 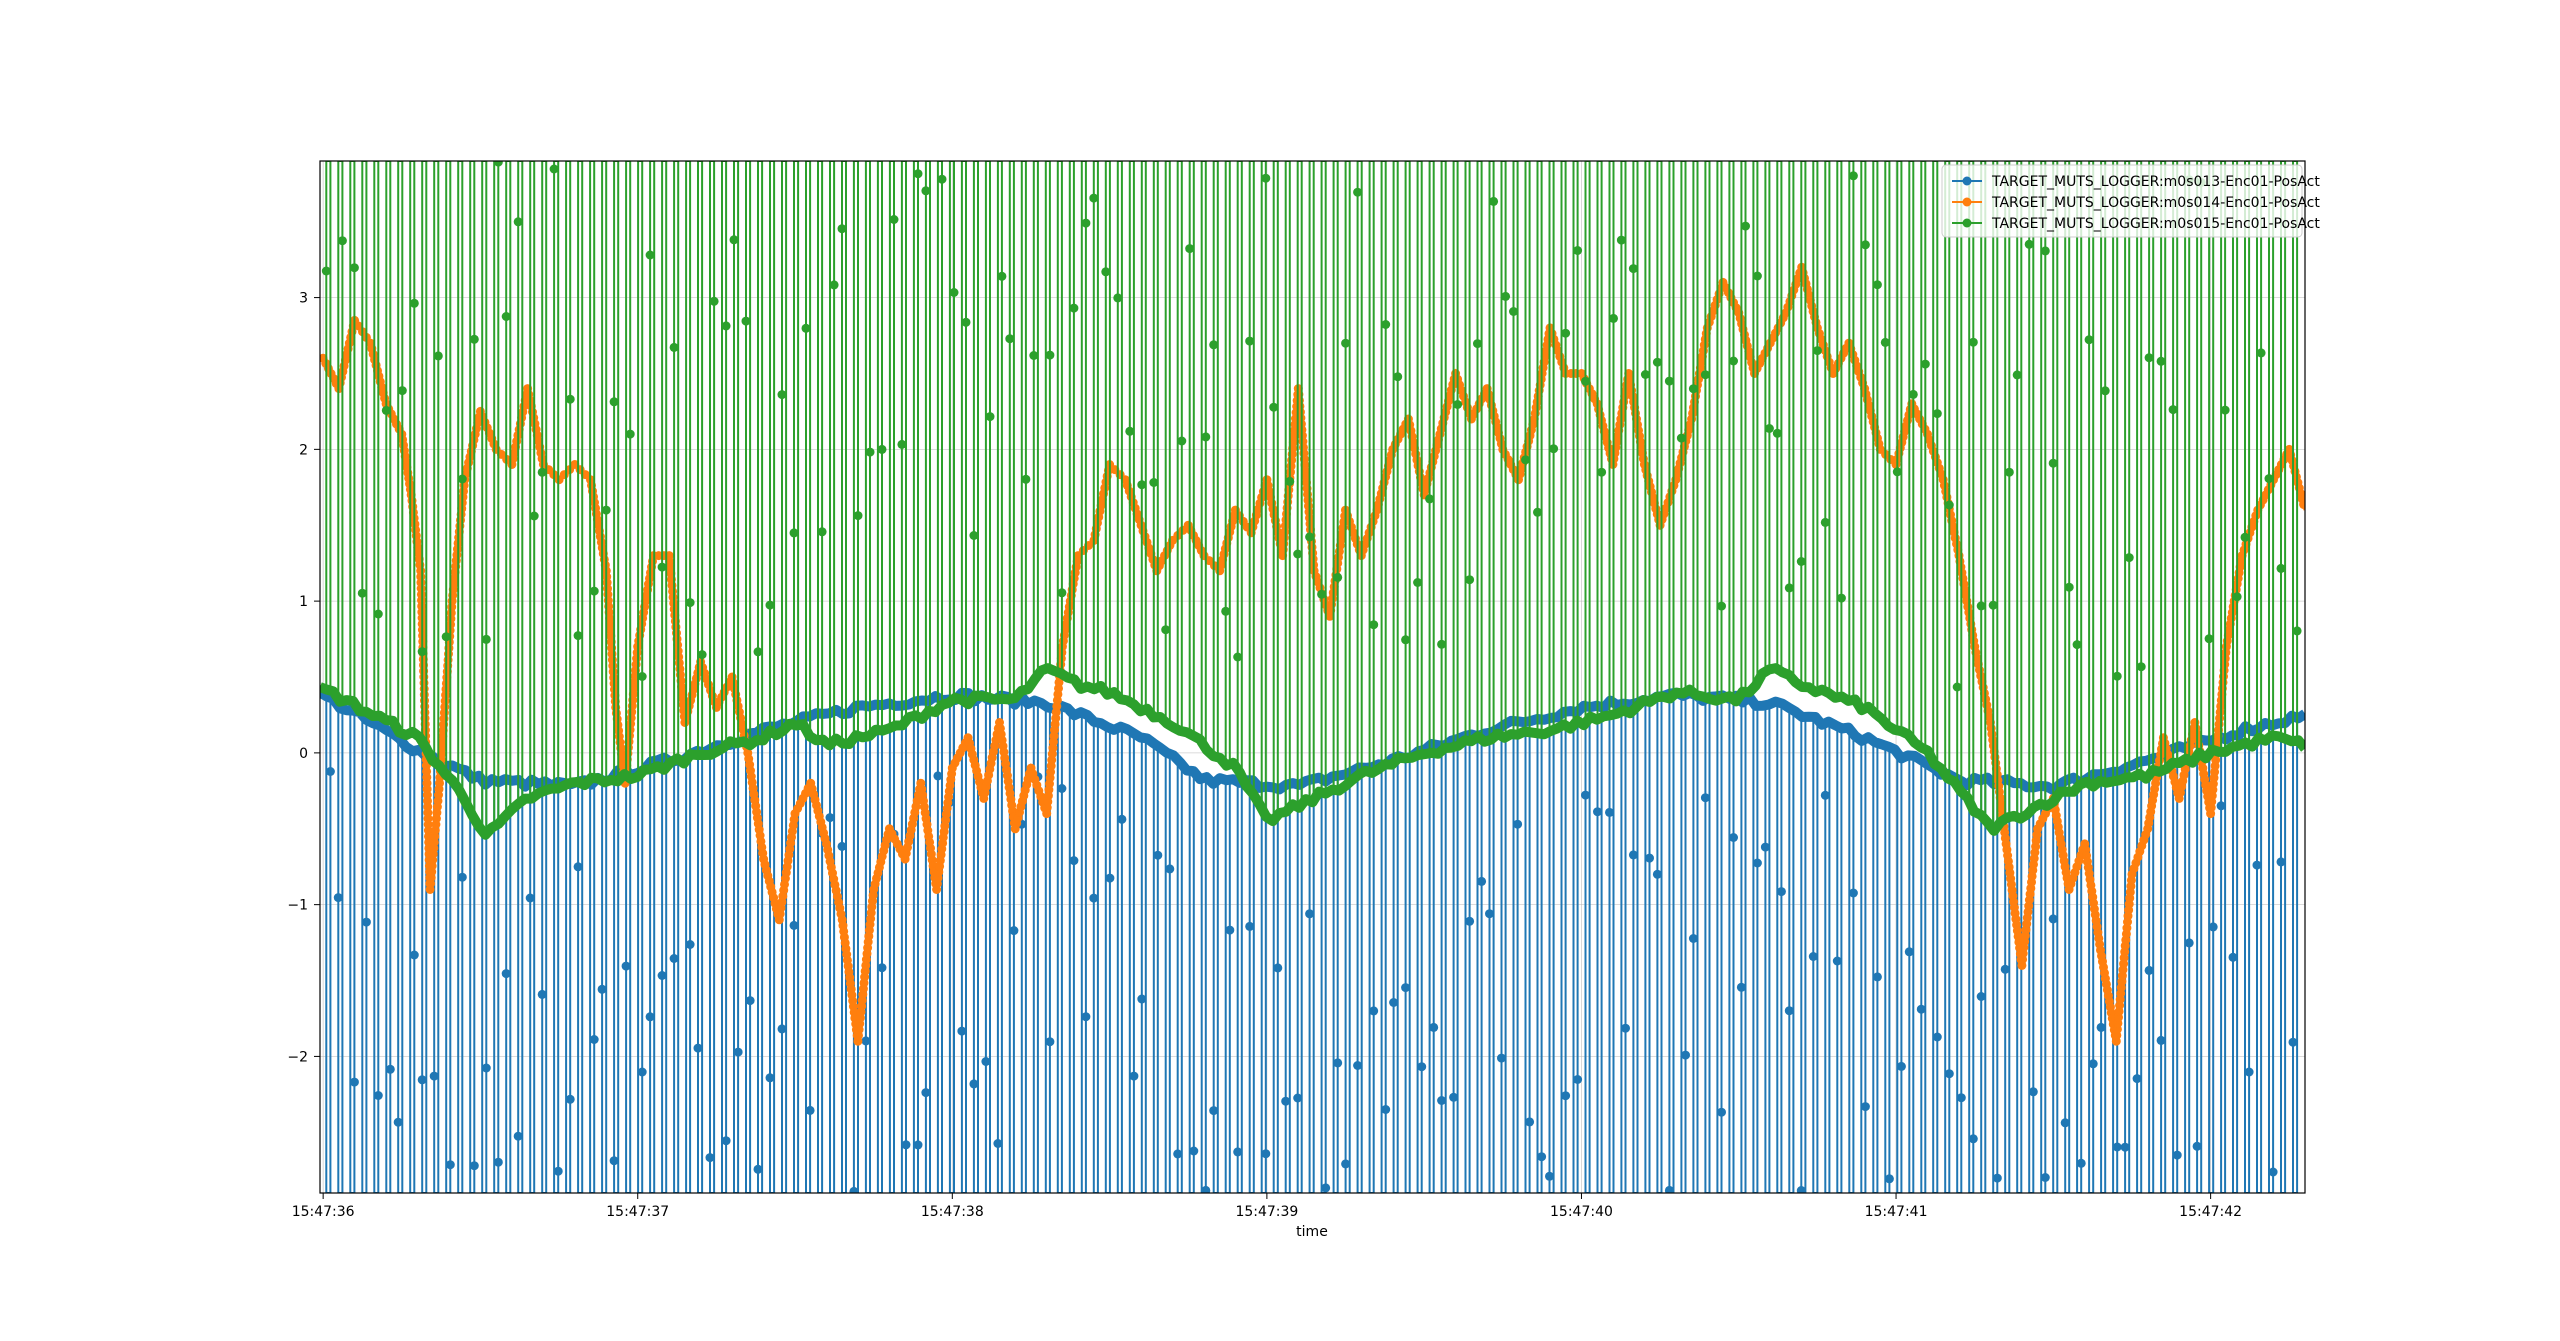 I want to click on series-baseline, so click(x=1312, y=751).